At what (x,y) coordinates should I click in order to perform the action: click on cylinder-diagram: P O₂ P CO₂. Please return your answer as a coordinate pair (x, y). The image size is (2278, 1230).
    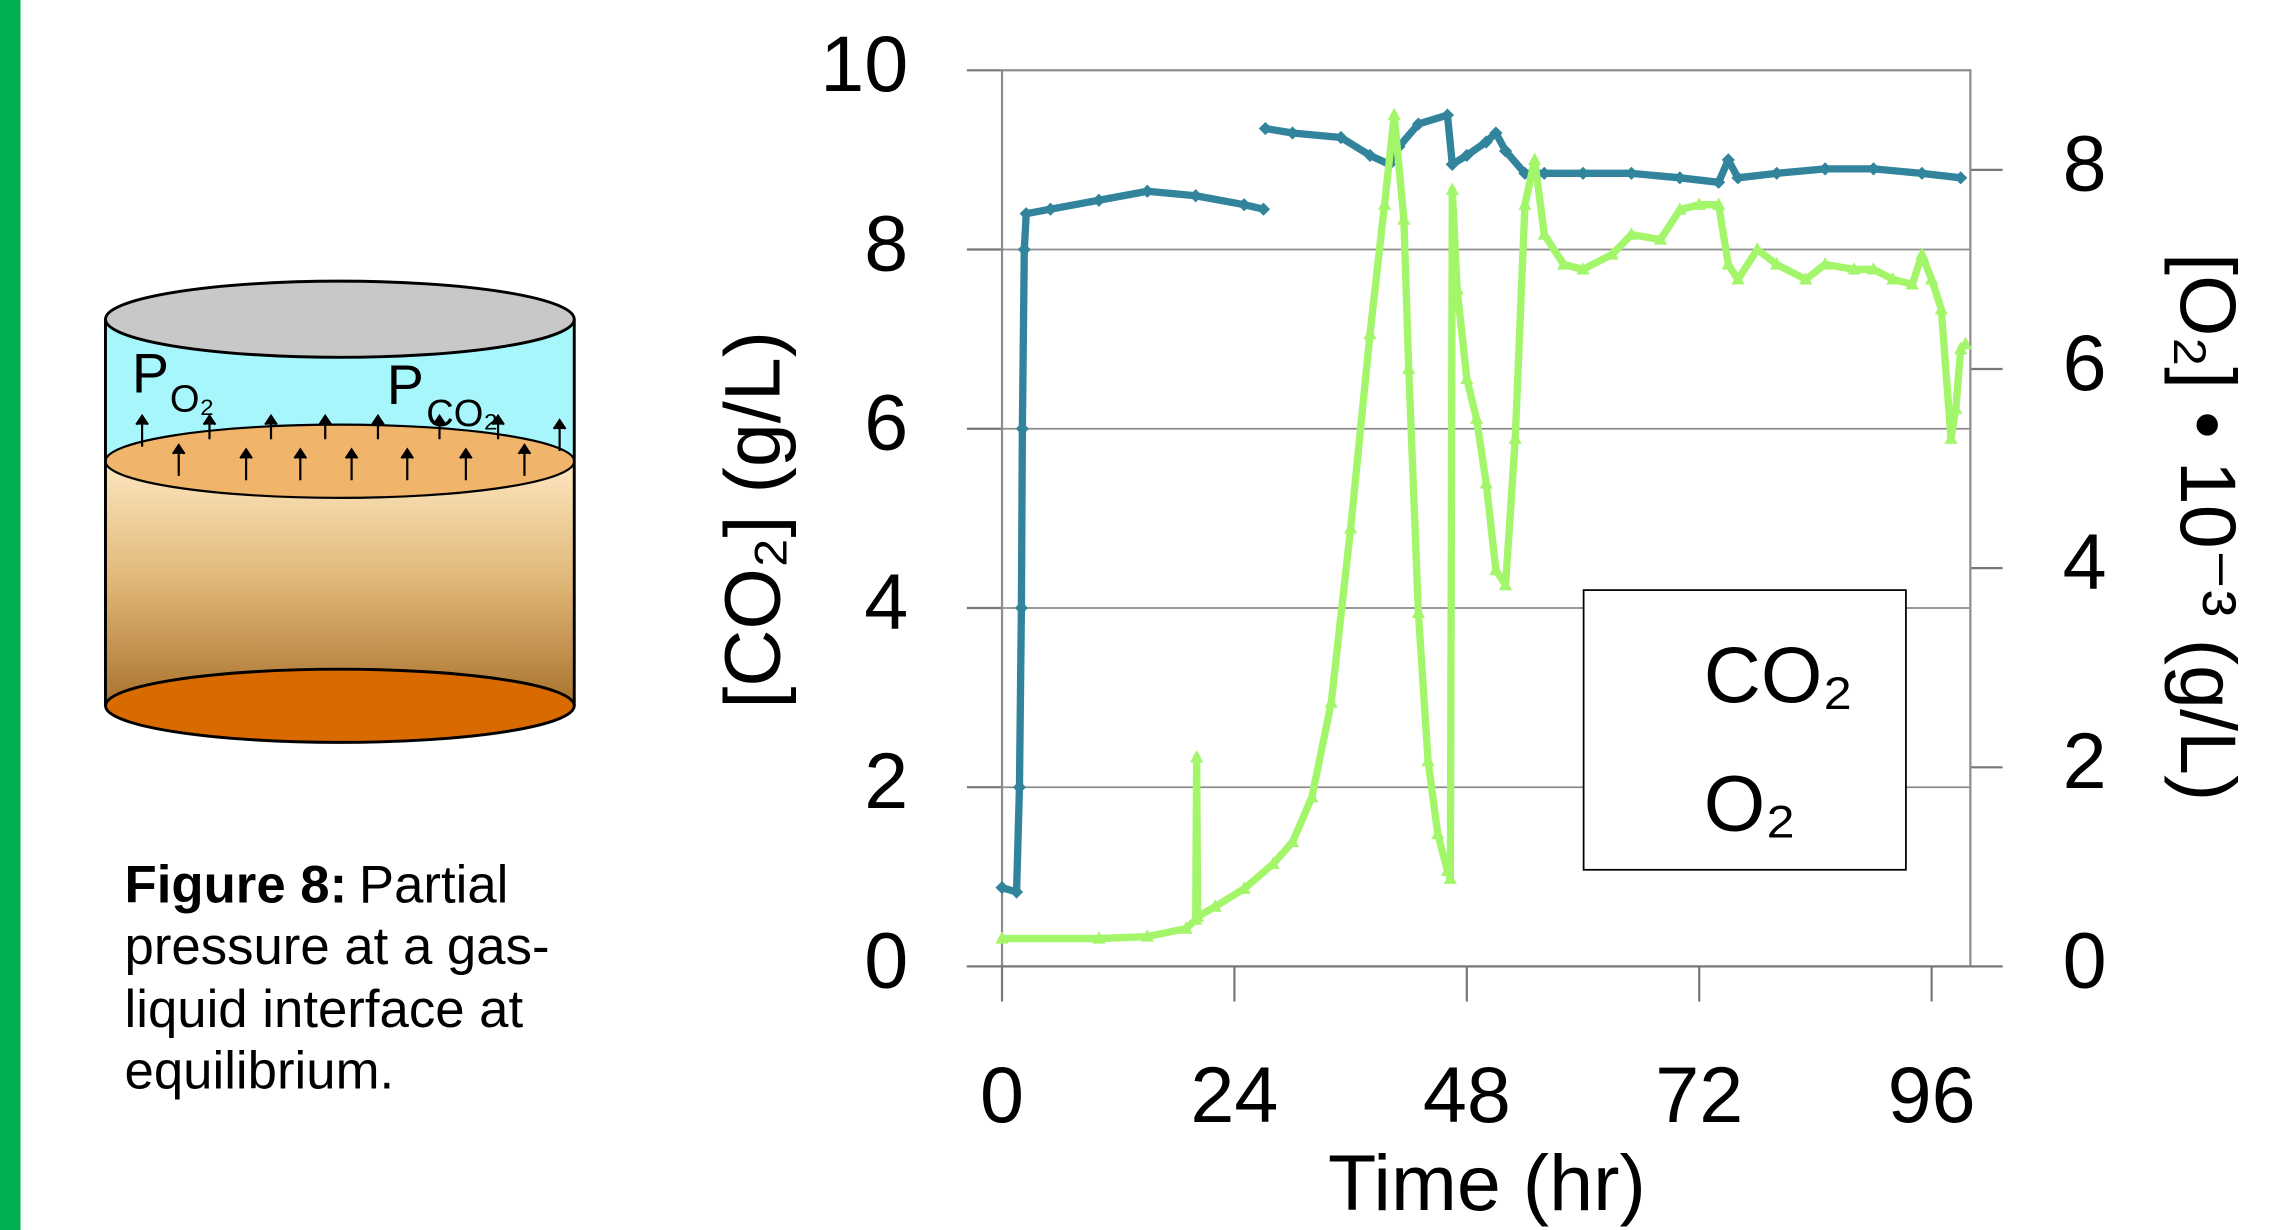
    Looking at the image, I should click on (340, 511).